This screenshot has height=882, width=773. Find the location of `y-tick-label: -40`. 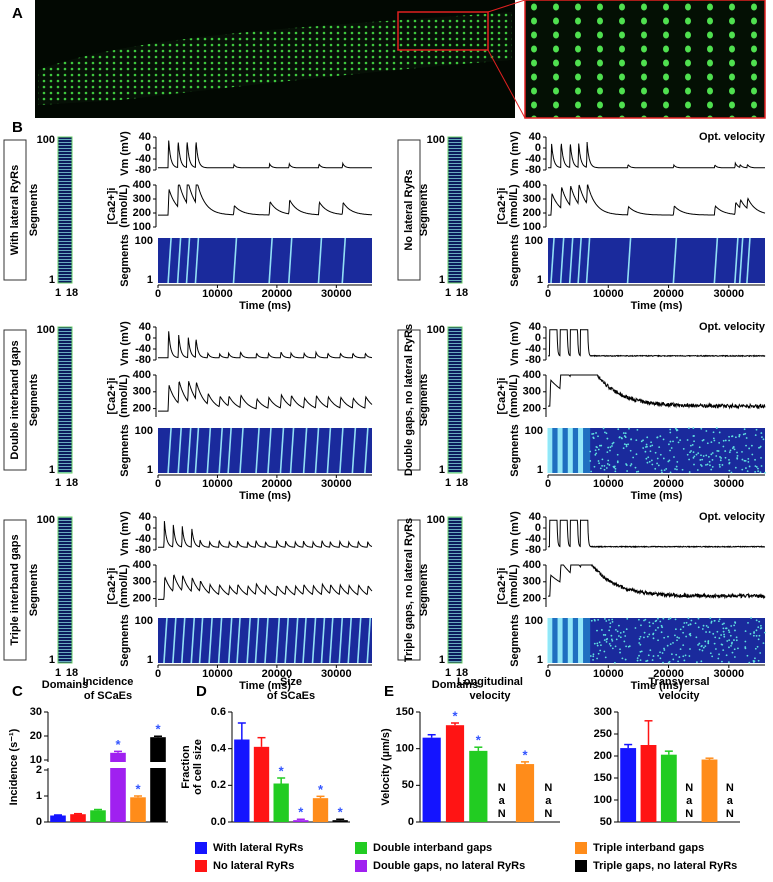

y-tick-label: -40 is located at coordinates (533, 159).